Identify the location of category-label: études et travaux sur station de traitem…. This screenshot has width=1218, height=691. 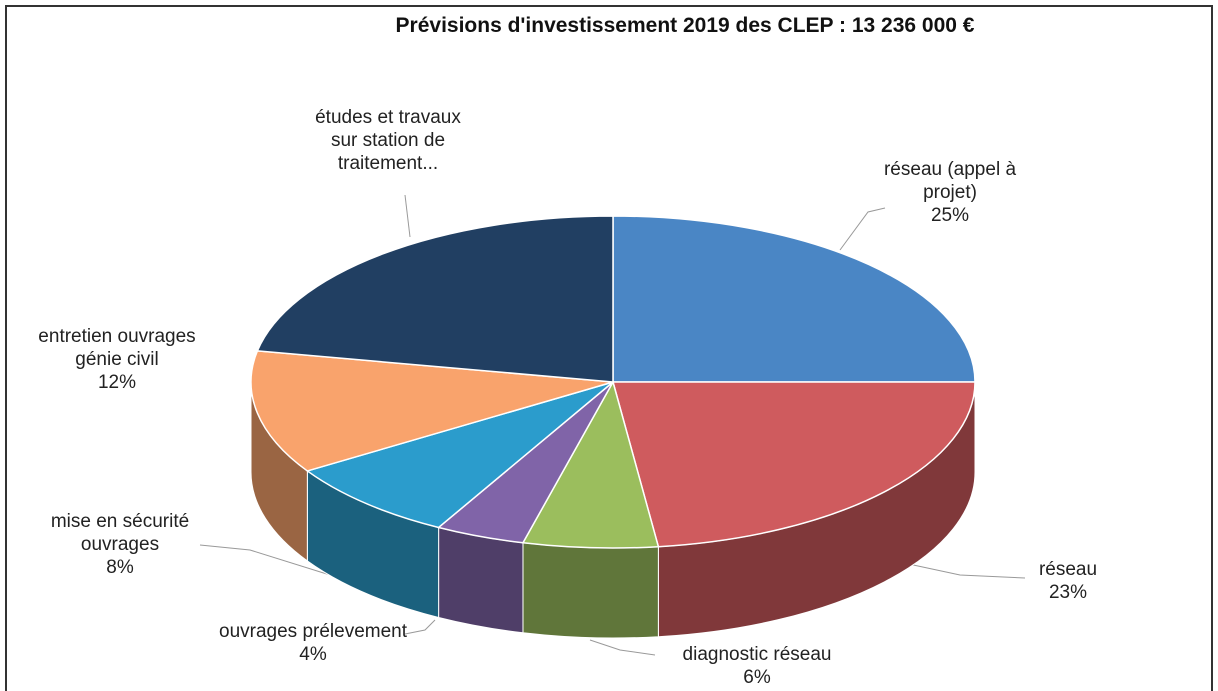
(388, 140).